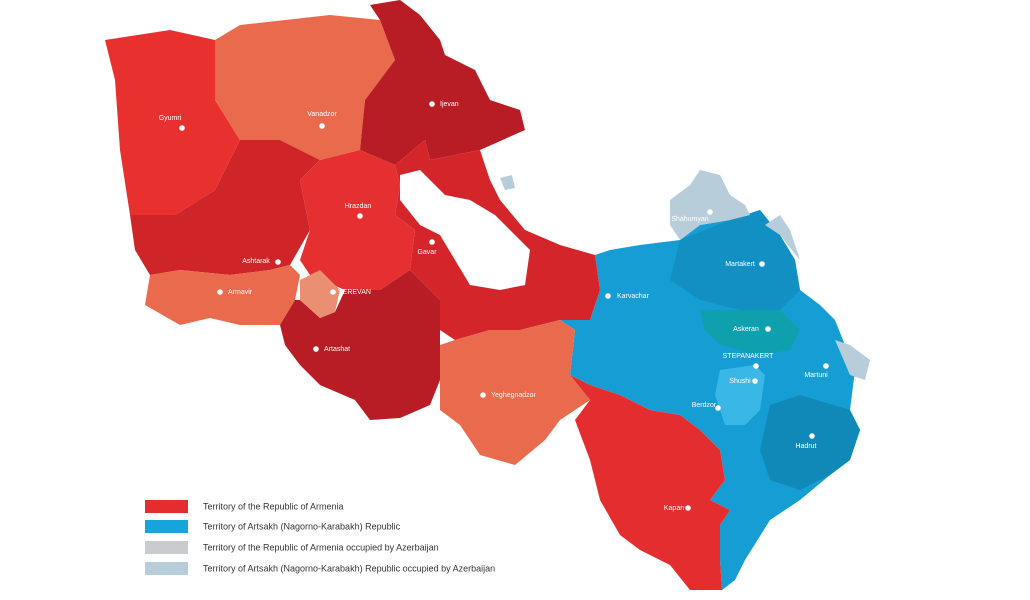  Describe the element at coordinates (273, 506) in the screenshot. I see `legend-label: Territory of the Republic of Armenia` at that location.